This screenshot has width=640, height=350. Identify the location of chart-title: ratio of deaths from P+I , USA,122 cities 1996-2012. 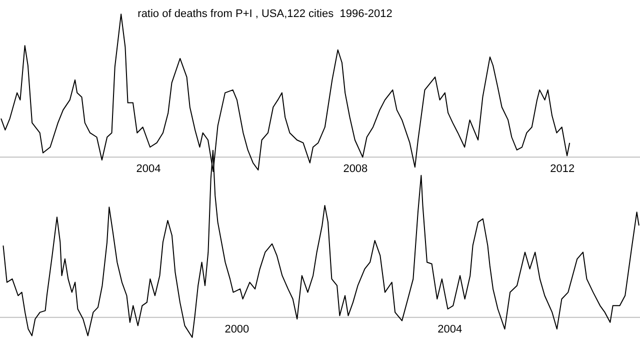
(265, 14).